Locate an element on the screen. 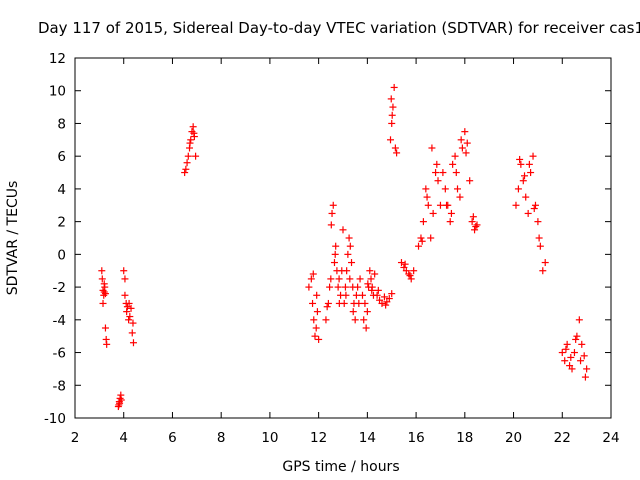 This screenshot has height=480, width=640. y-tick-label: -8 is located at coordinates (59, 386).